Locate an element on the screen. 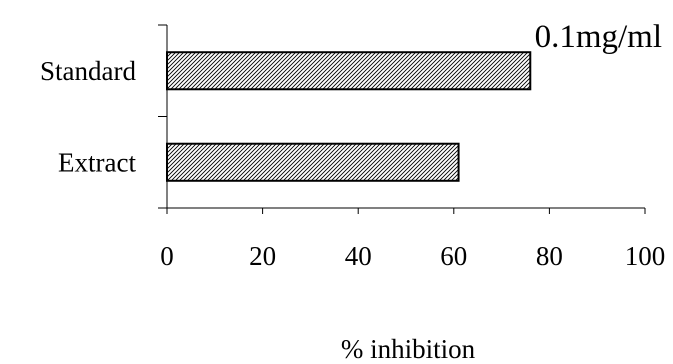  category-label: Extract is located at coordinates (97, 162).